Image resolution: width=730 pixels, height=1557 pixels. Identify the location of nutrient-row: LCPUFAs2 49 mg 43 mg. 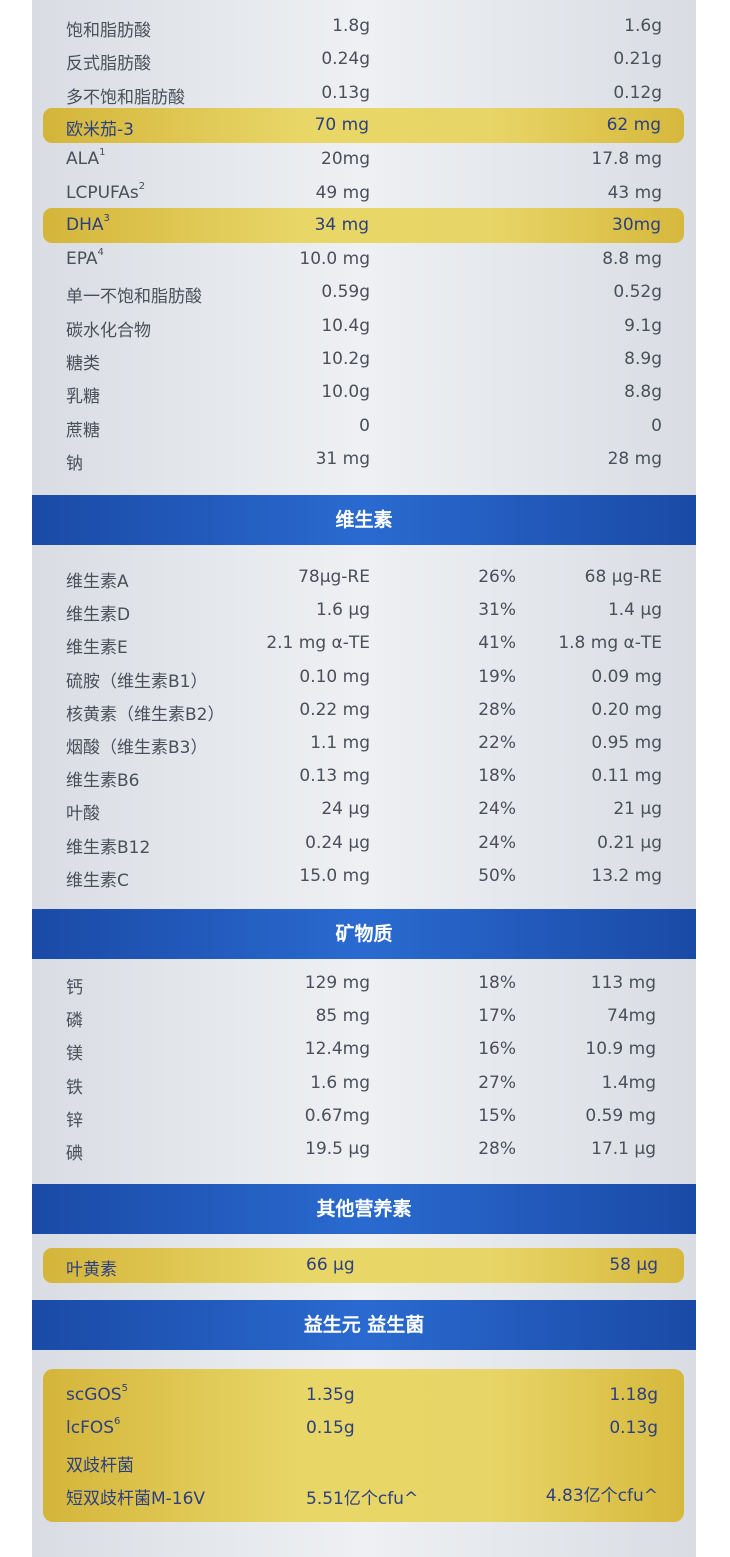
(364, 192).